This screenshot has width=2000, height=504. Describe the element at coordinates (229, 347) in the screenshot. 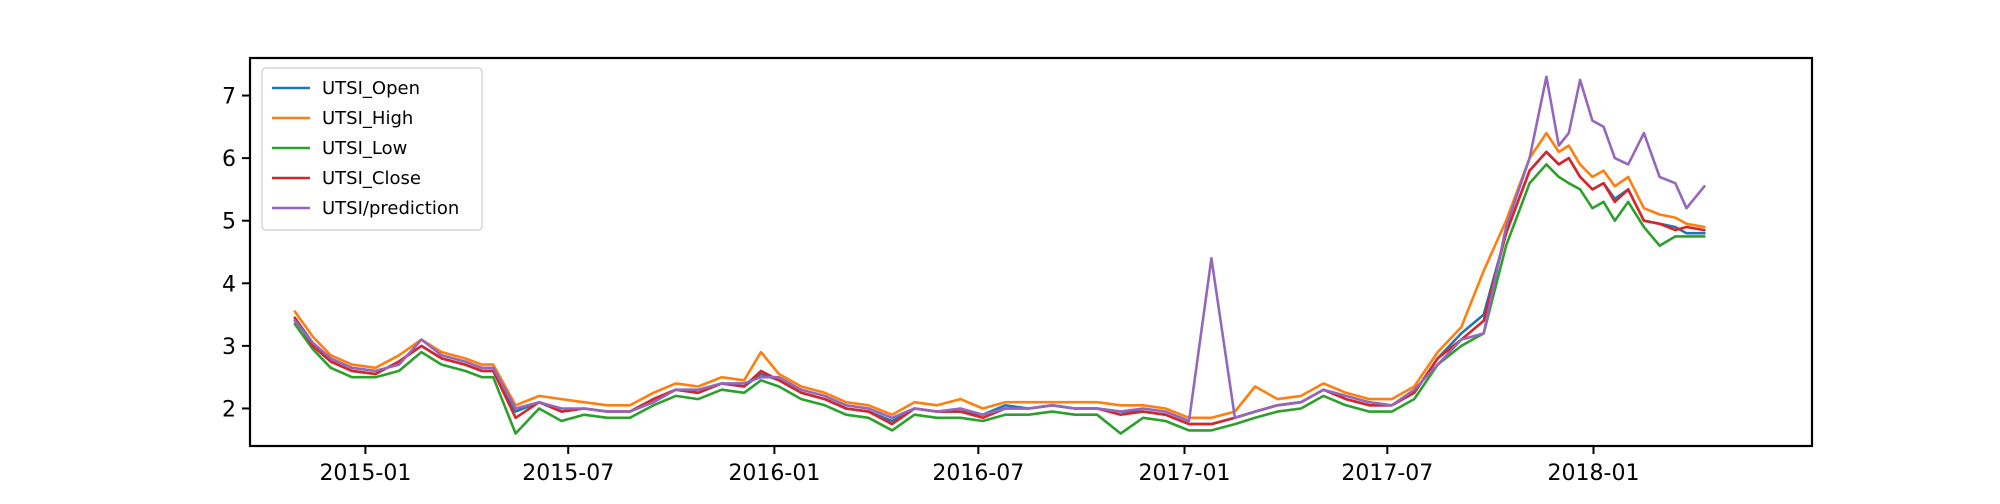

I see `y-tick-label: 3` at that location.